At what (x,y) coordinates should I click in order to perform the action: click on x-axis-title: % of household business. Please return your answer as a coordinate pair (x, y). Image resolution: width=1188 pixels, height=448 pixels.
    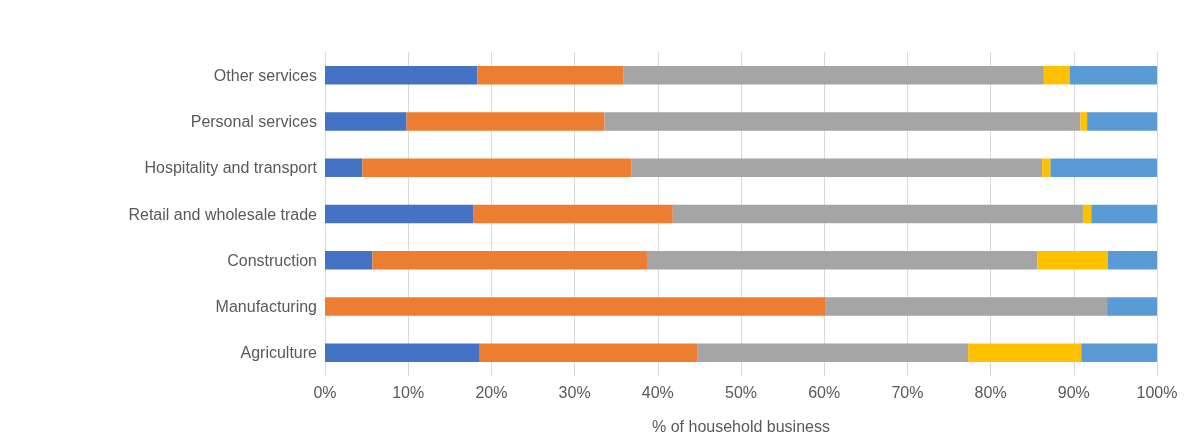
    Looking at the image, I should click on (741, 426).